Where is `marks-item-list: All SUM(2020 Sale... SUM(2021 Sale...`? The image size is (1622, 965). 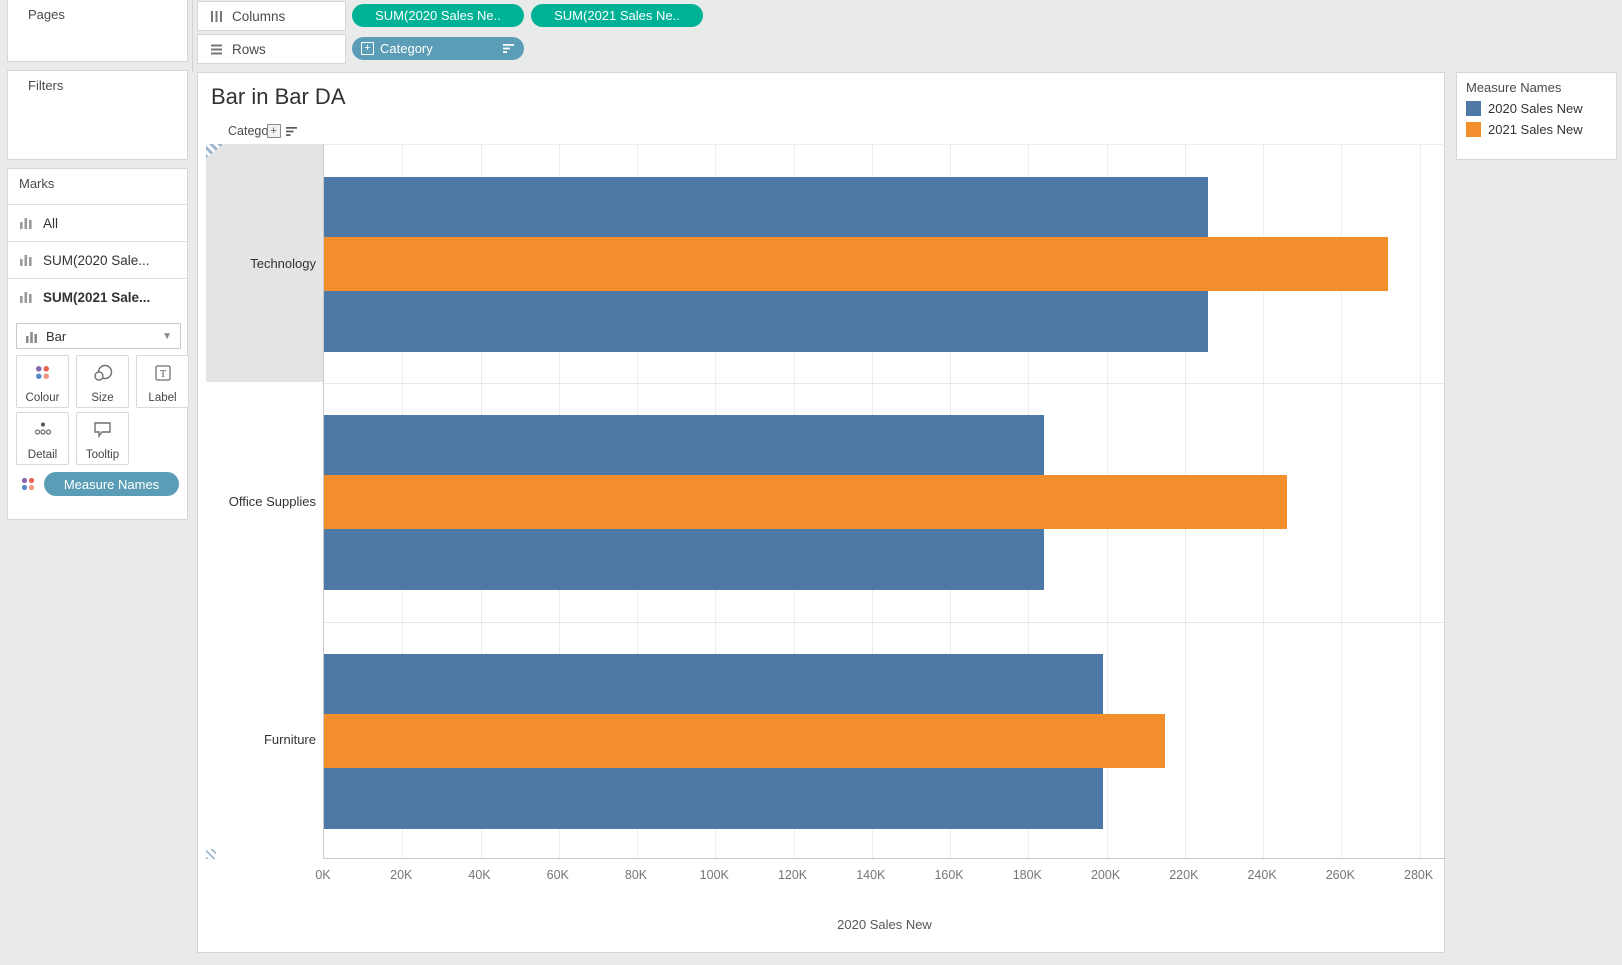
marks-item-list: All SUM(2020 Sale... SUM(2021 Sale... is located at coordinates (97, 259).